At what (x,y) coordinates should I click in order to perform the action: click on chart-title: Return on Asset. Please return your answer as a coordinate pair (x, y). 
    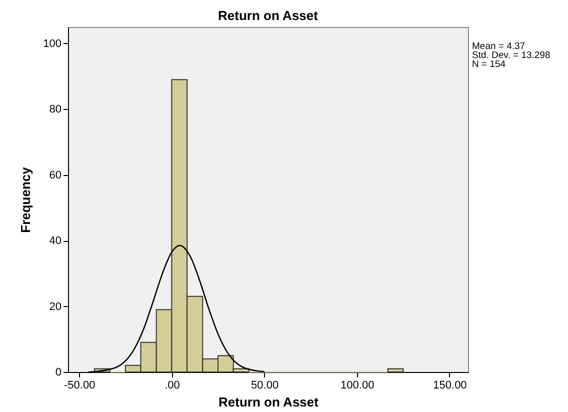
    Looking at the image, I should click on (268, 15).